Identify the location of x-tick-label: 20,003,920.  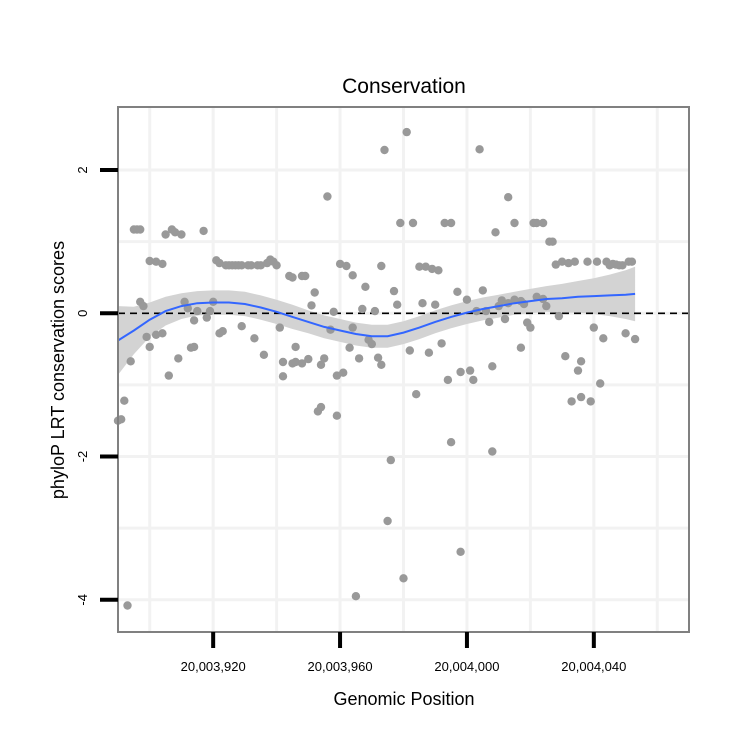
(213, 666).